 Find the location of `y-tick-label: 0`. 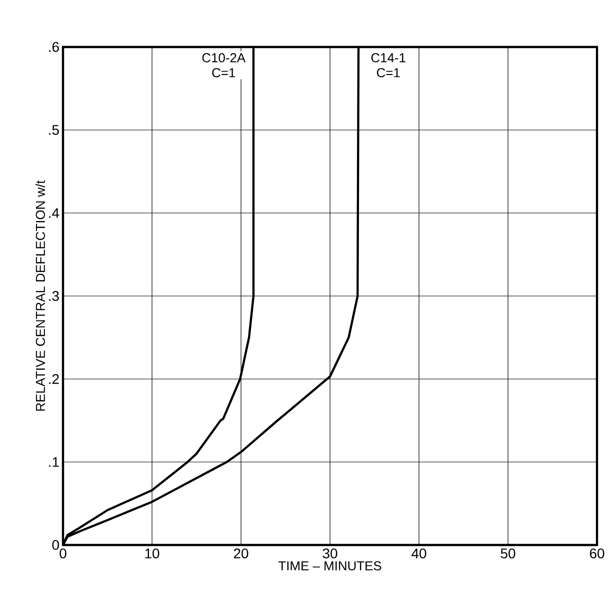

y-tick-label: 0 is located at coordinates (55, 545).